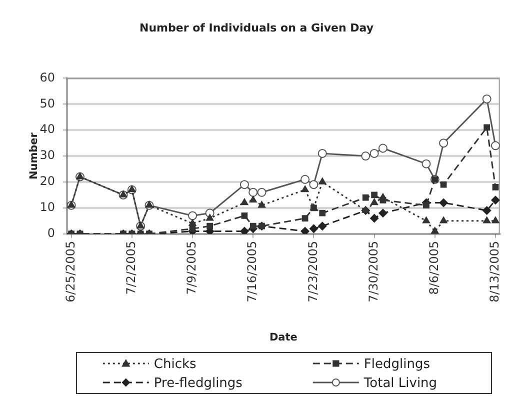 The height and width of the screenshot is (402, 513). What do you see at coordinates (198, 383) in the screenshot?
I see `legend-label: Pre-fledglings` at bounding box center [198, 383].